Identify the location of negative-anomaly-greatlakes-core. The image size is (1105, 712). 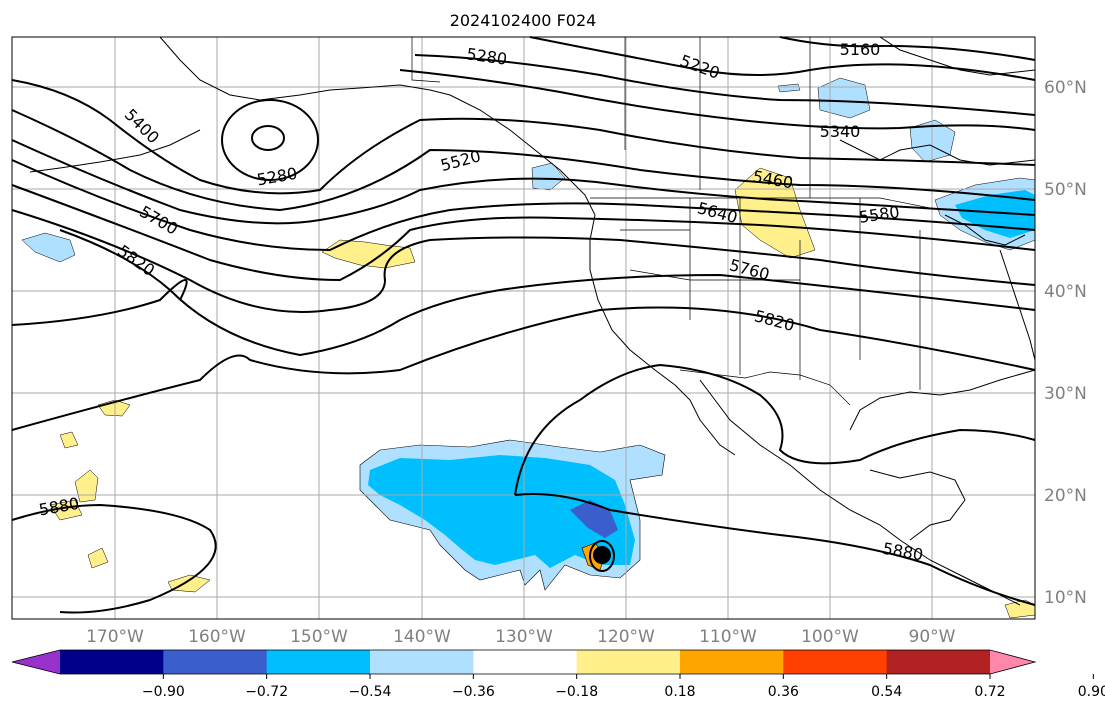
(995, 214).